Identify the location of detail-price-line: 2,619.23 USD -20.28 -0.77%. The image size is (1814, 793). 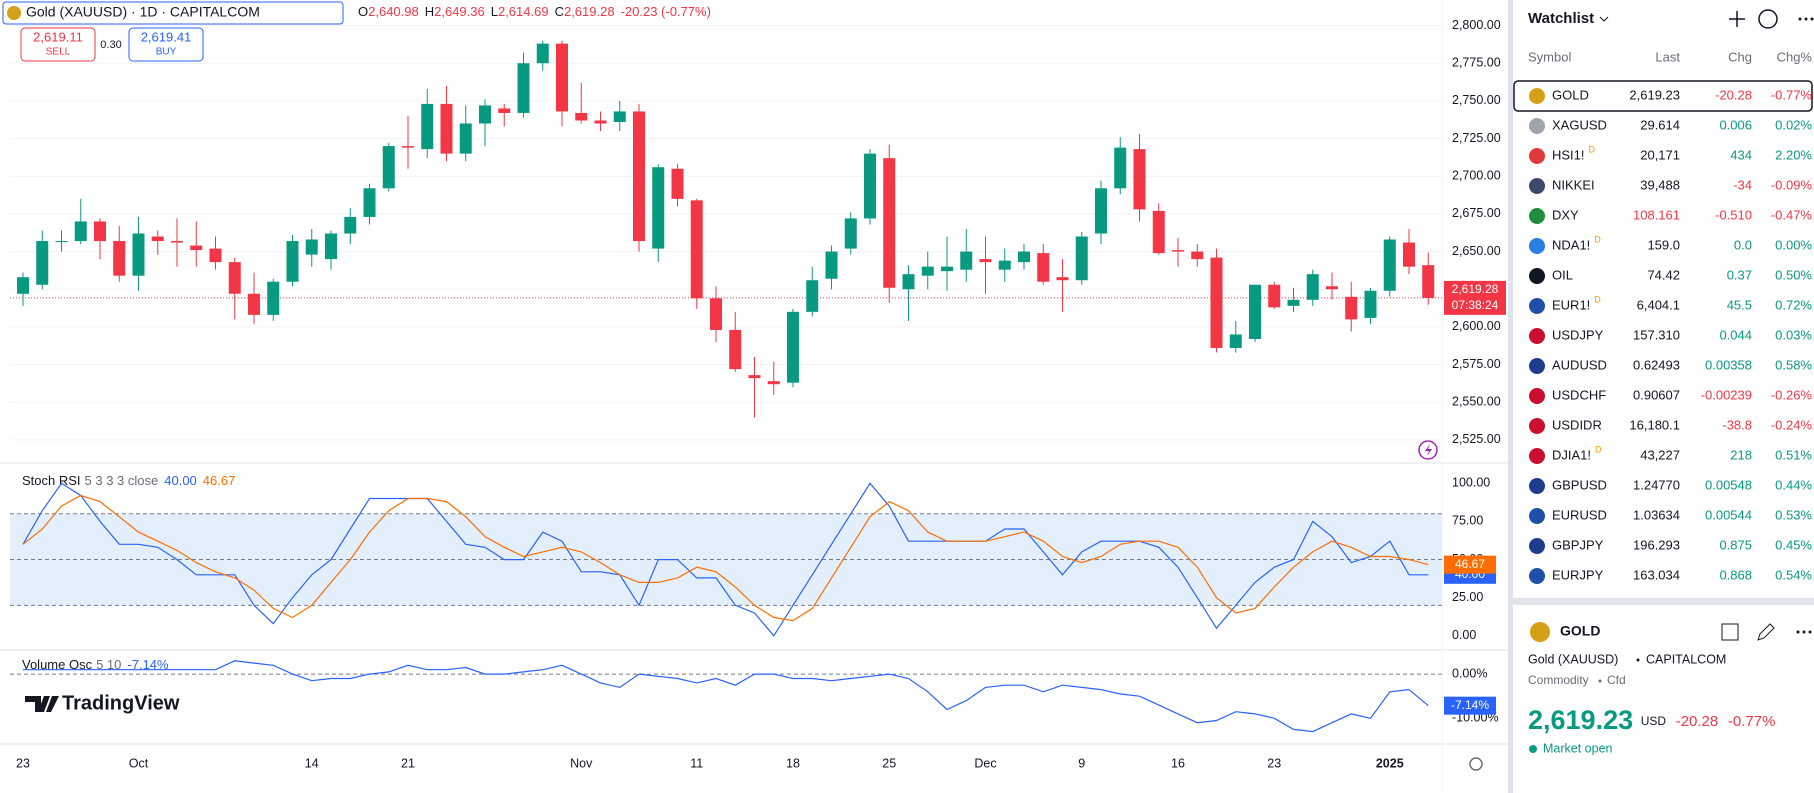
(1651, 720).